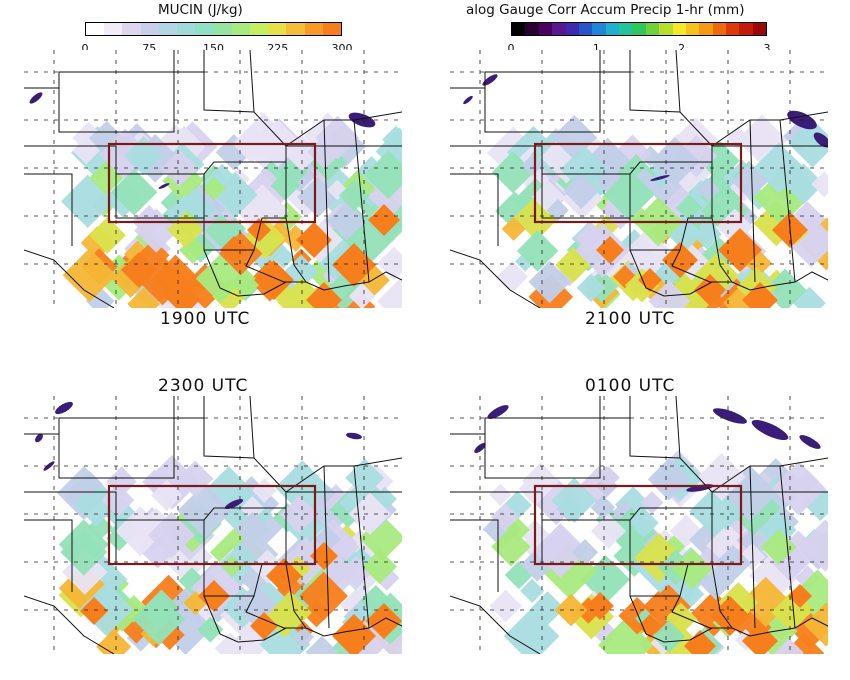 The height and width of the screenshot is (680, 850). What do you see at coordinates (203, 386) in the screenshot?
I see `panel-label-2300: 2300 UTC` at bounding box center [203, 386].